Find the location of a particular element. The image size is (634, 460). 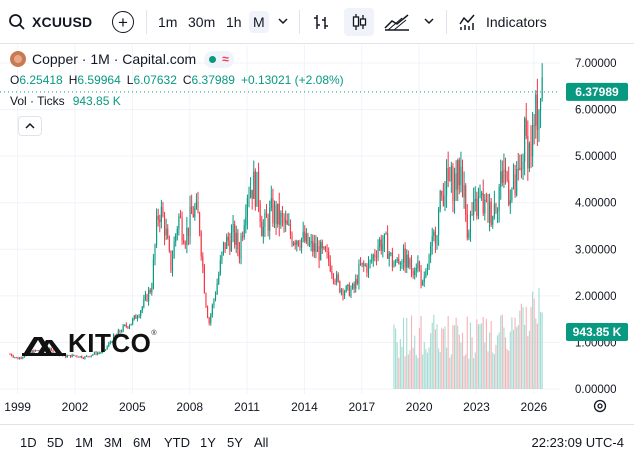

chart-style-dropdown is located at coordinates (429, 21).